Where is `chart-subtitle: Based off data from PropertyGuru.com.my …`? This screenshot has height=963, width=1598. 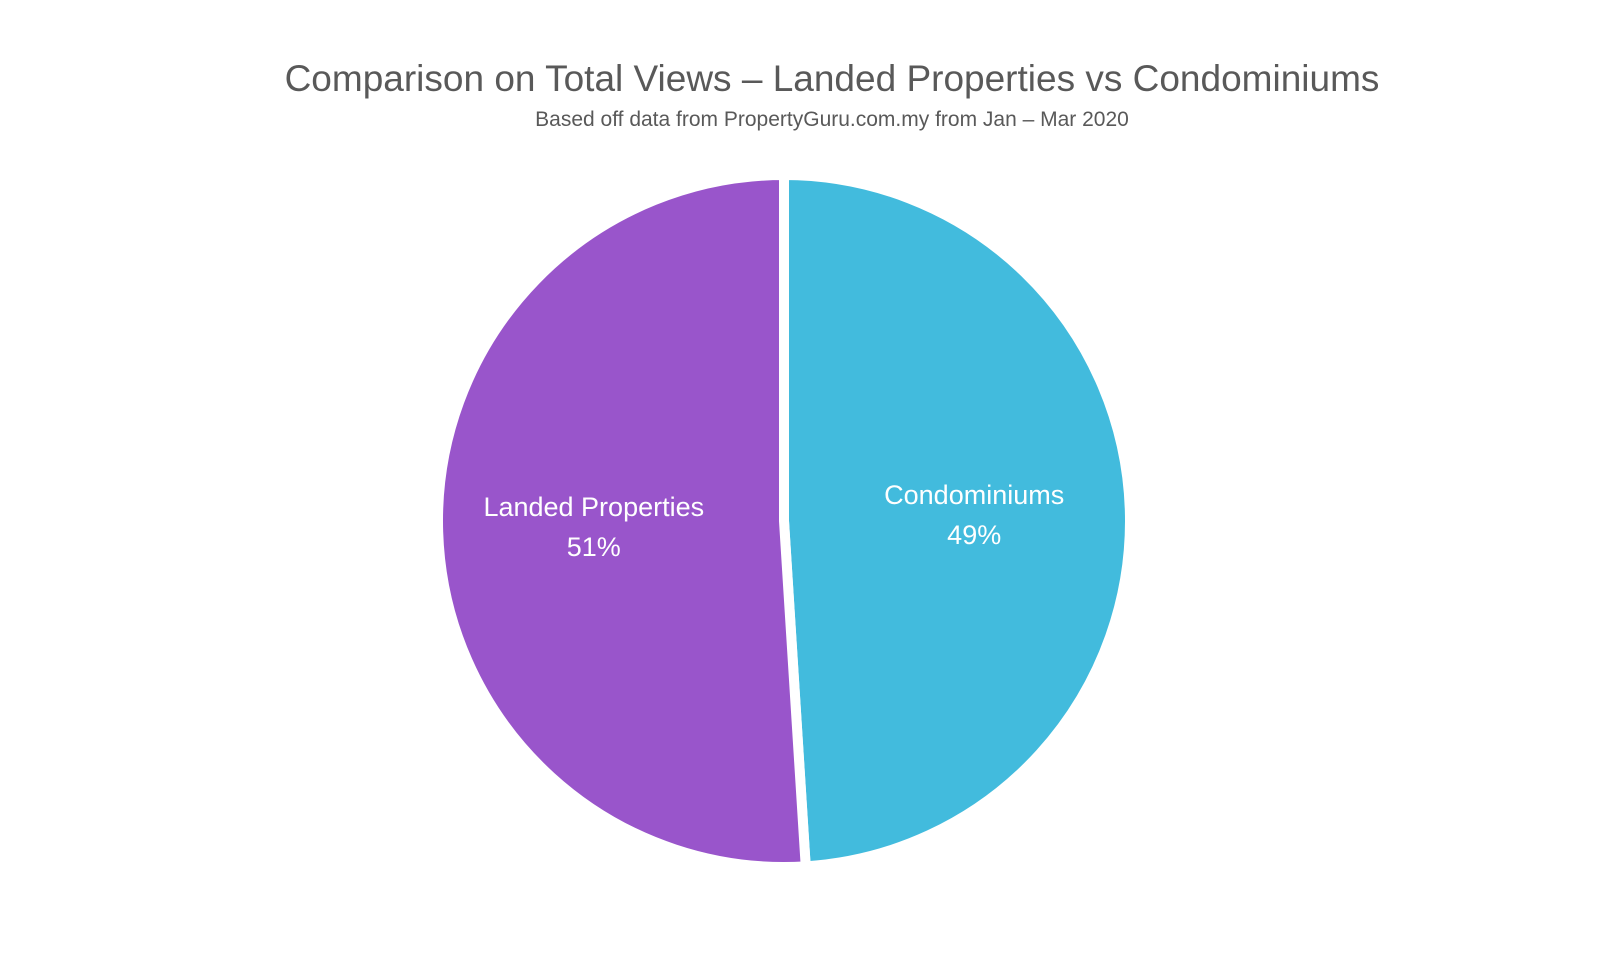 chart-subtitle: Based off data from PropertyGuru.com.my … is located at coordinates (832, 119).